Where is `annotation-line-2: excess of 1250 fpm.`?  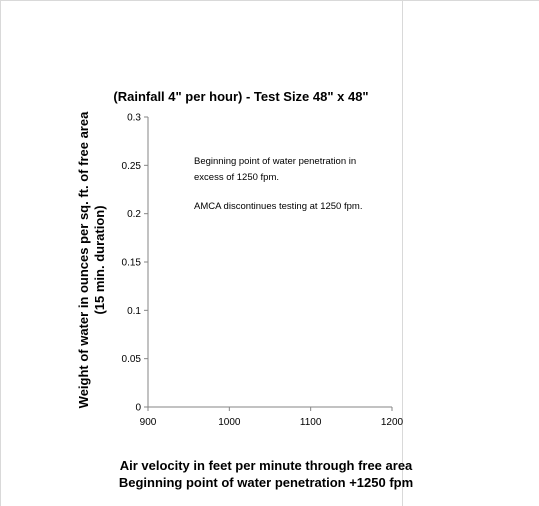 annotation-line-2: excess of 1250 fpm. is located at coordinates (236, 177).